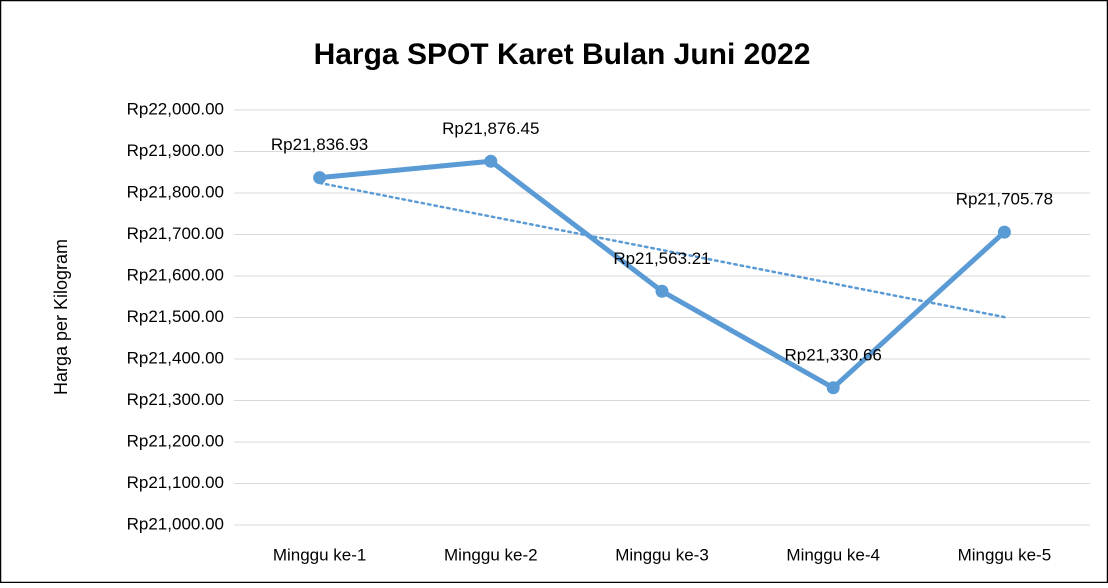 This screenshot has width=1108, height=588. What do you see at coordinates (1005, 554) in the screenshot?
I see `x-tick-label: Minggu ke-5` at bounding box center [1005, 554].